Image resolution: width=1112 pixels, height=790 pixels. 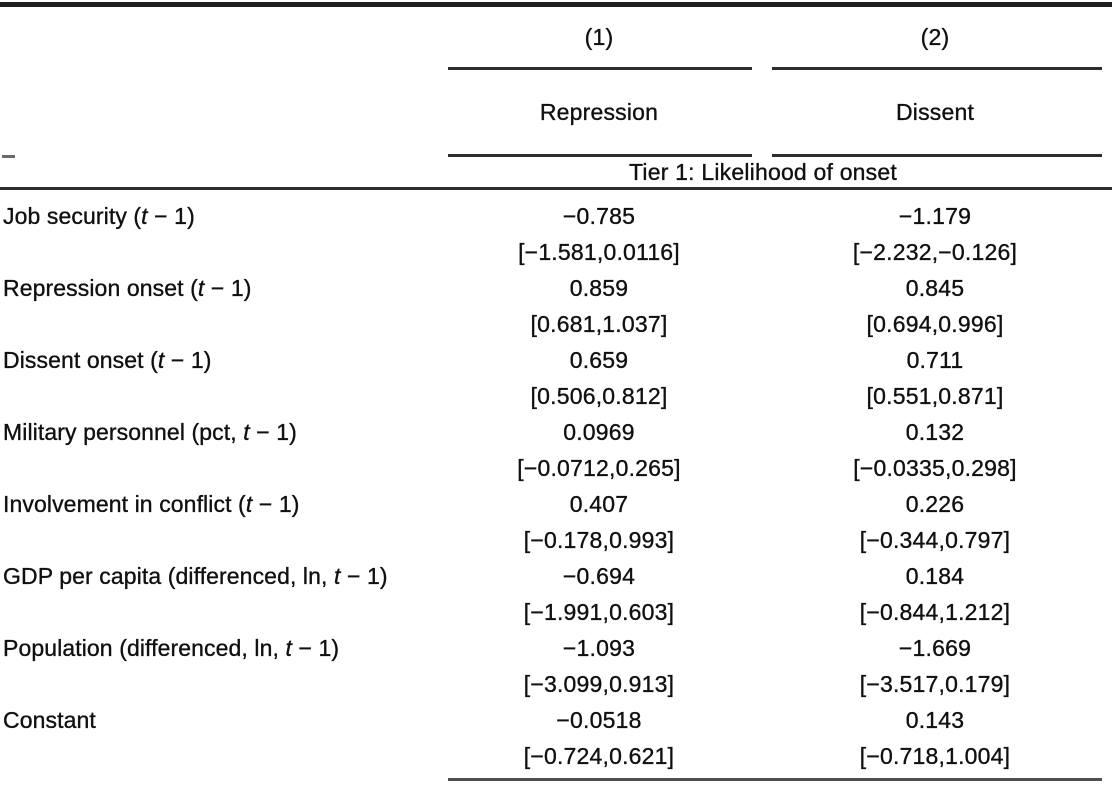 What do you see at coordinates (935, 756) in the screenshot?
I see `credible-interval: [−0.718,1.004]` at bounding box center [935, 756].